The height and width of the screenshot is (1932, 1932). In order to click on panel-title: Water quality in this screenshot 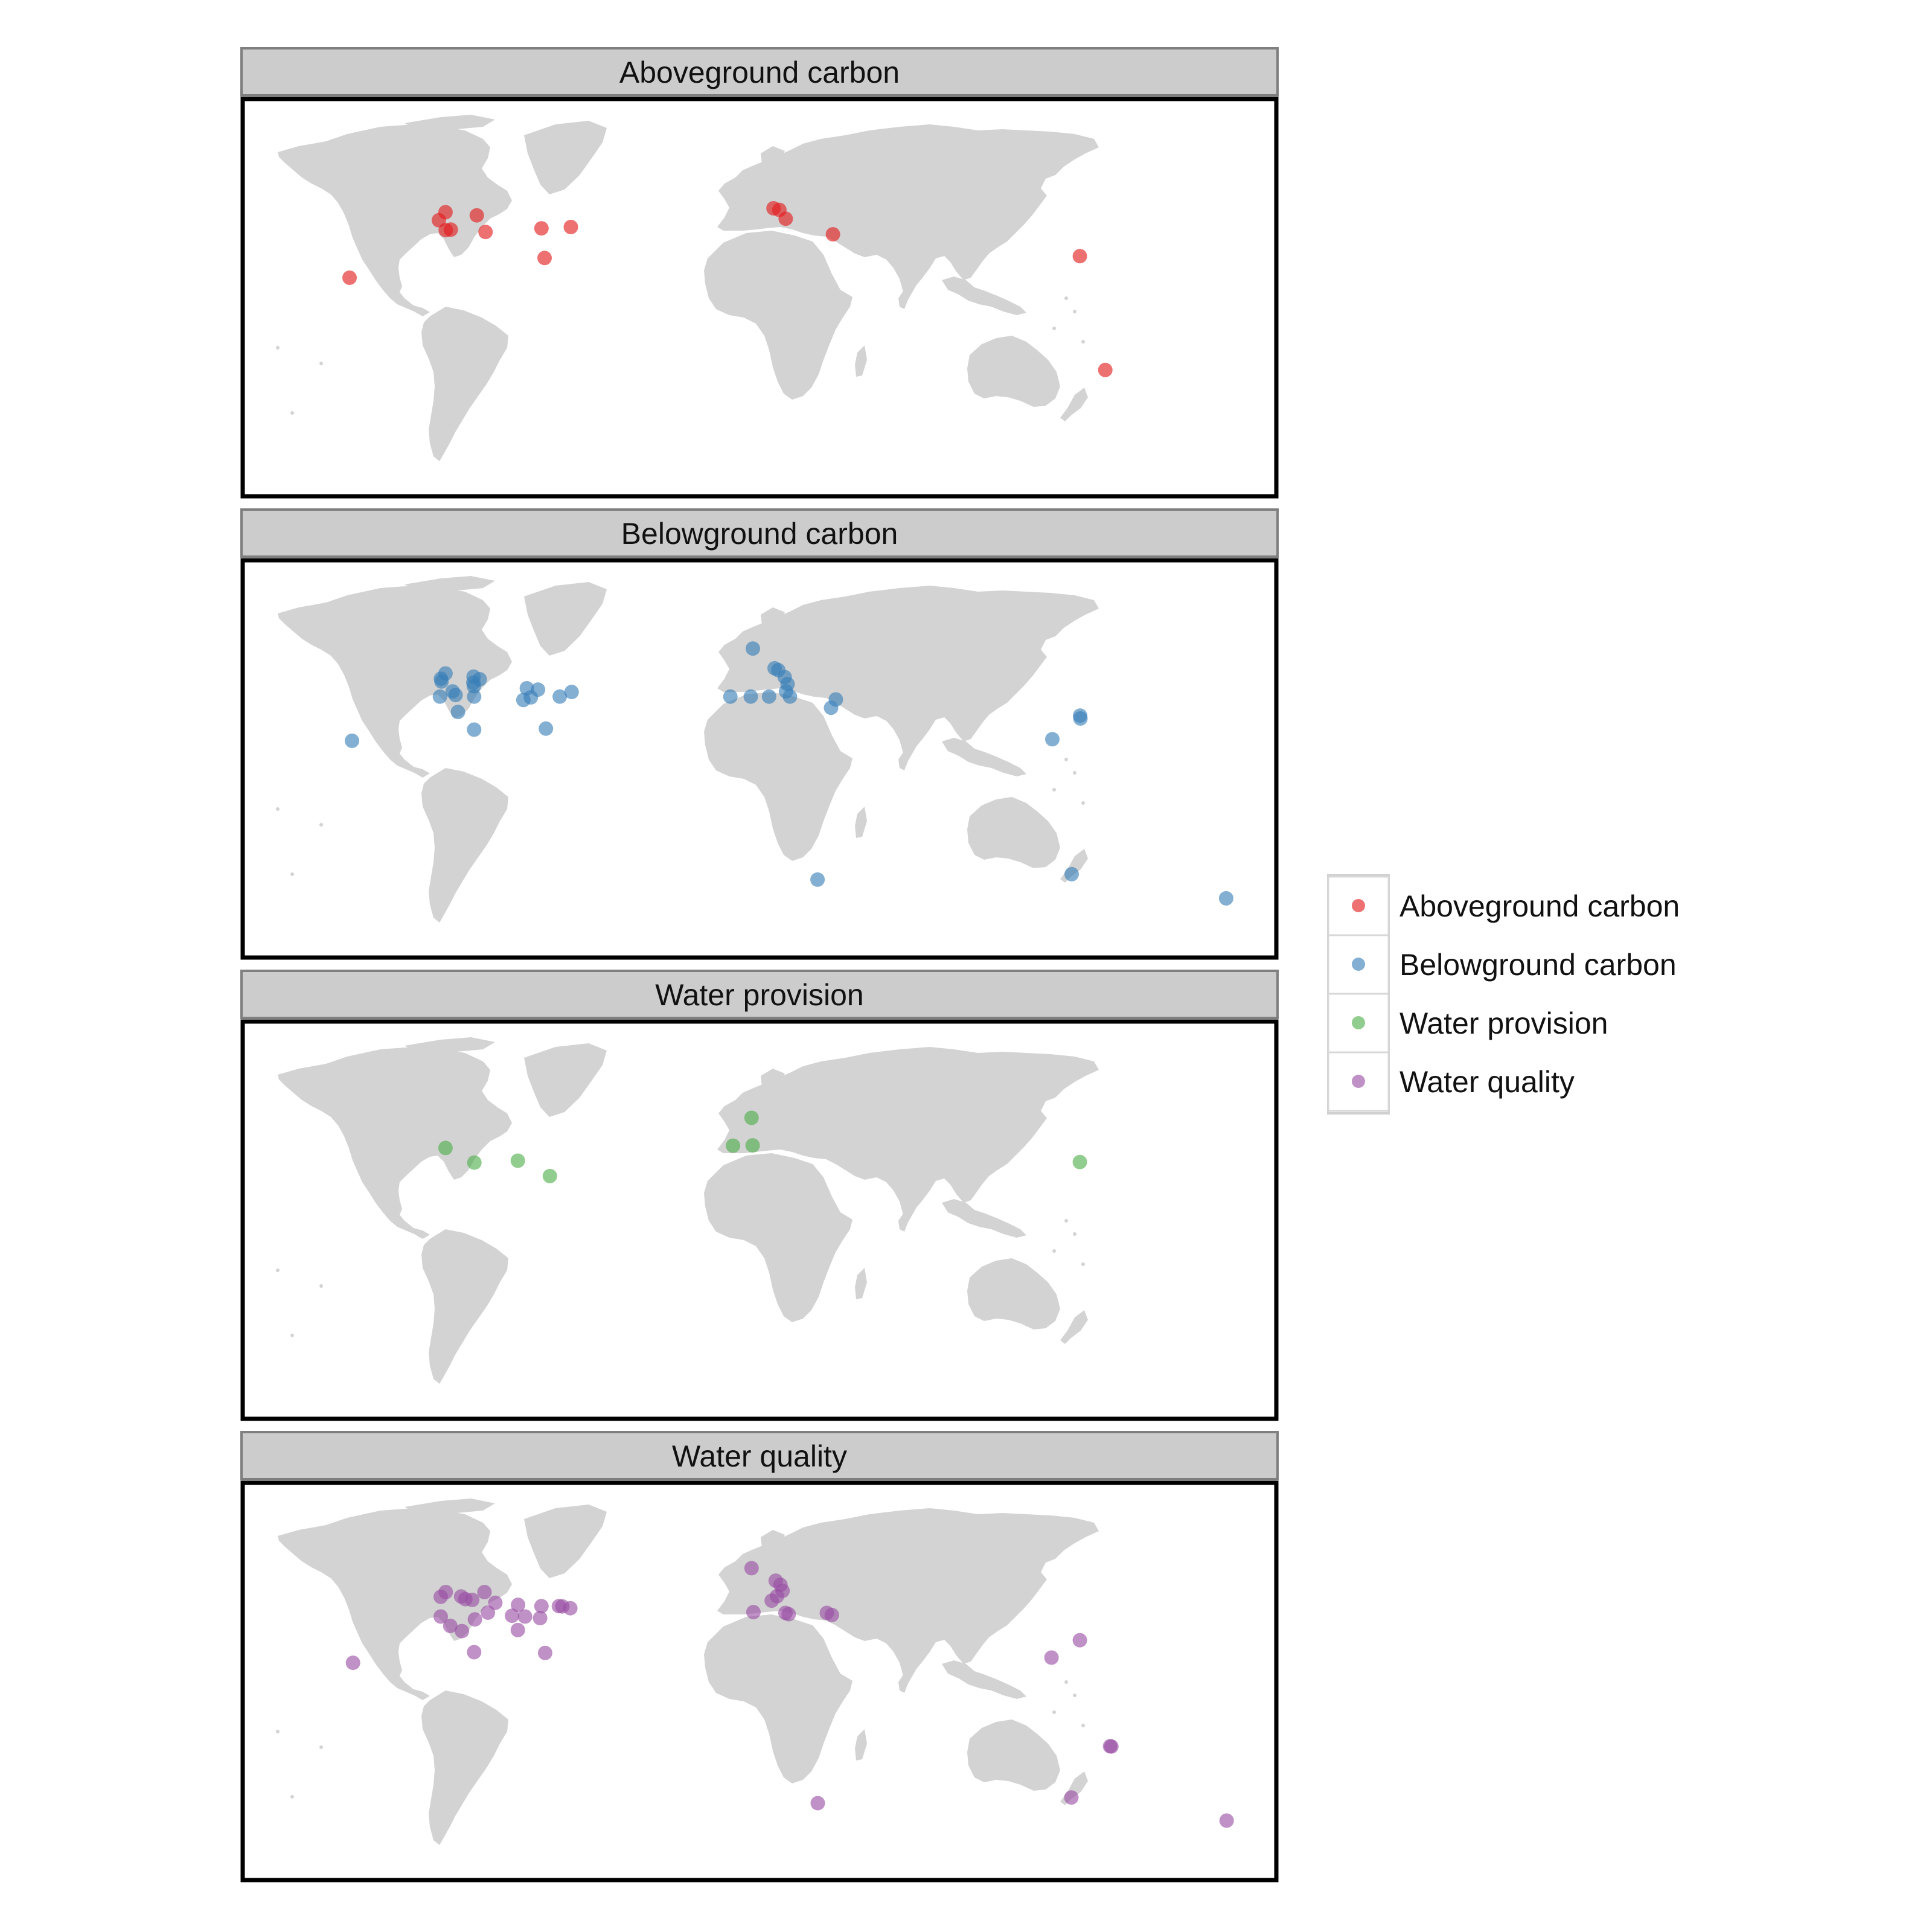, I will do `click(760, 1456)`.